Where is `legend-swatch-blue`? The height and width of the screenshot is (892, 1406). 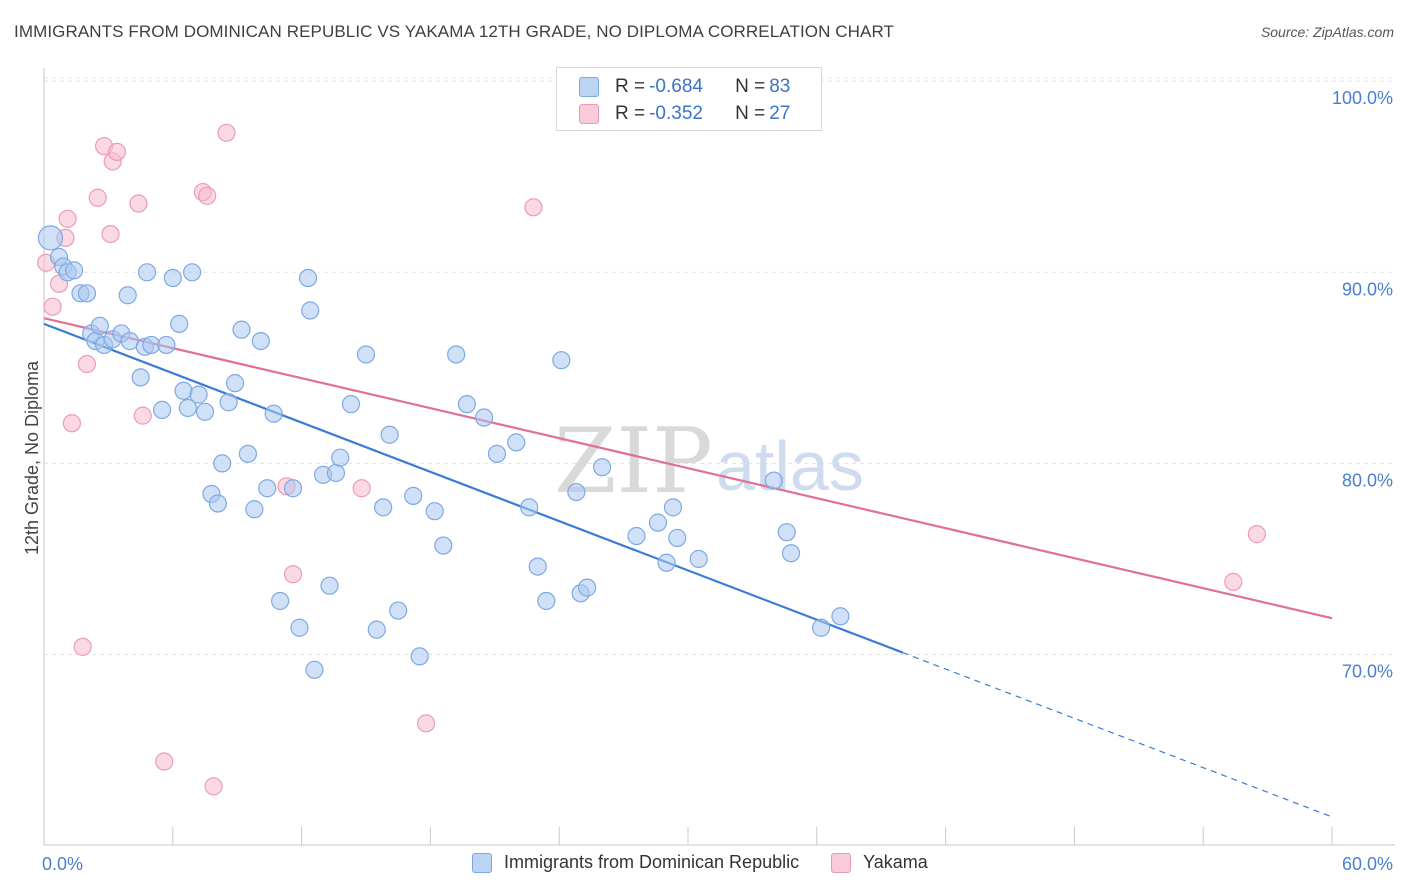
legend-swatch-blue is located at coordinates (589, 87).